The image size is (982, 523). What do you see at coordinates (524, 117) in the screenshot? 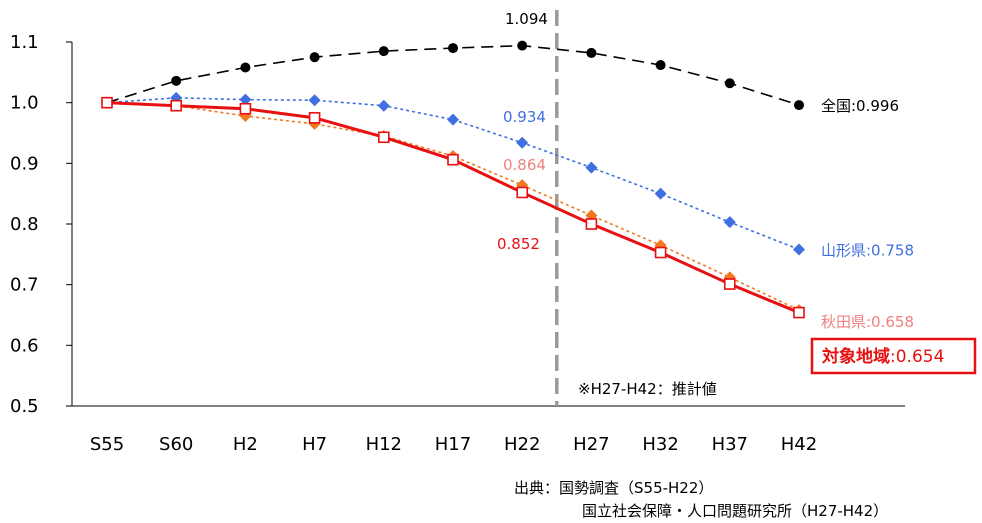
I see `value-annotation: 0.934` at bounding box center [524, 117].